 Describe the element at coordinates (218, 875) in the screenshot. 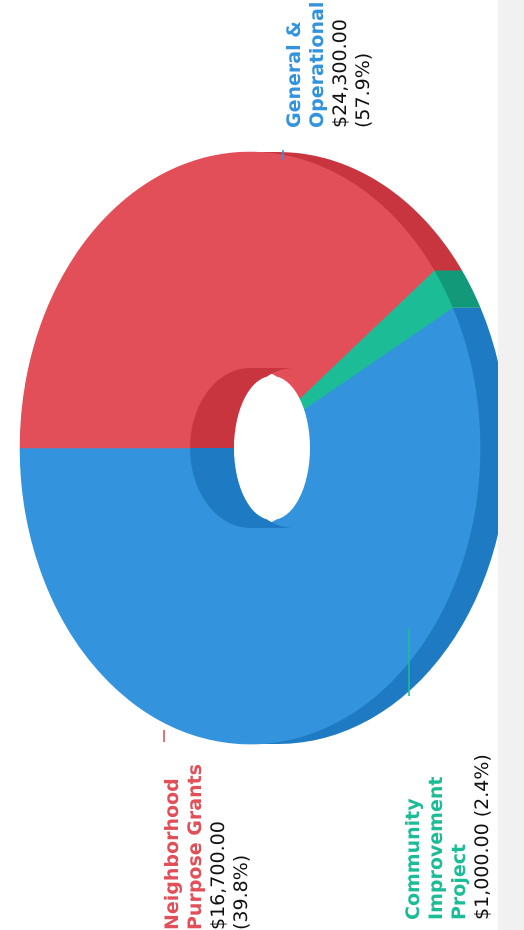

I see `label-neighborhood-line-2: $16,700.00` at that location.